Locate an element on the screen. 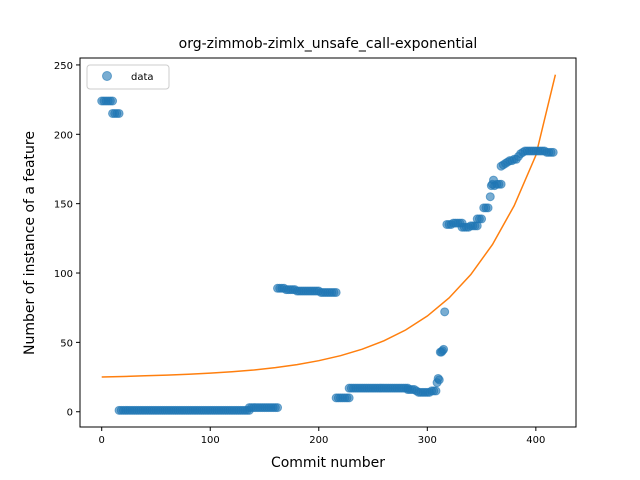 This screenshot has width=640, height=480. legend-box is located at coordinates (128, 77).